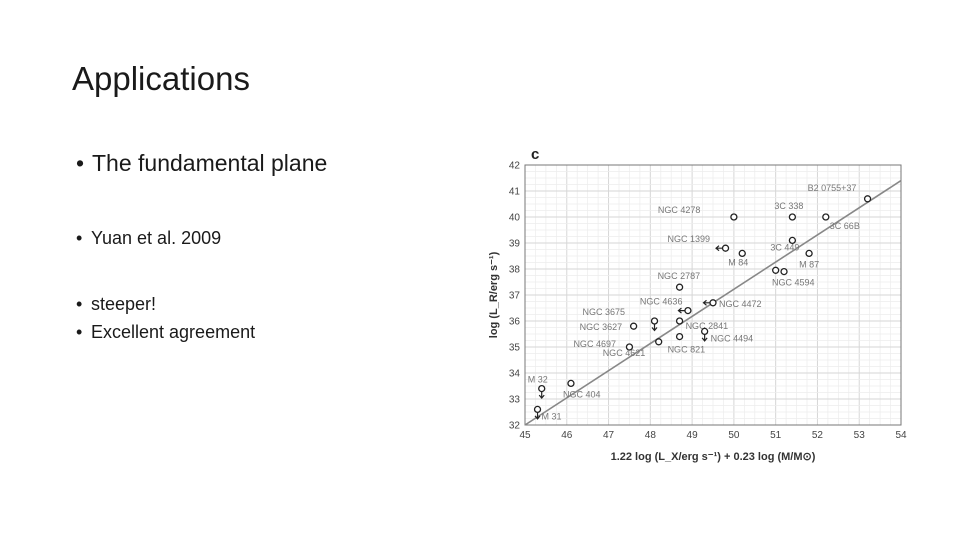 The height and width of the screenshot is (540, 960). I want to click on point-label: NGC 4621, so click(624, 353).